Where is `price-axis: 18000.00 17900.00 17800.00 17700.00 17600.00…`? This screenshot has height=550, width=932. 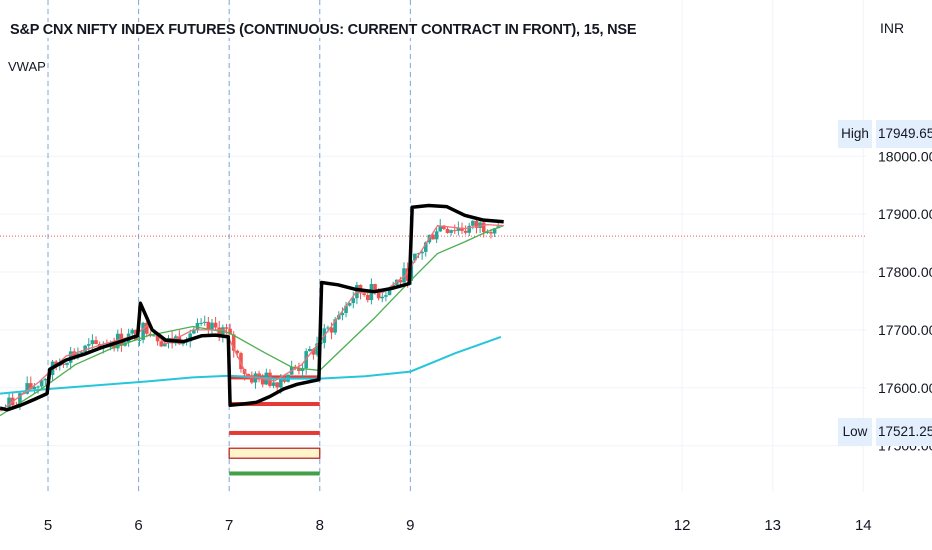
price-axis: 18000.00 17900.00 17800.00 17700.00 17600.00… is located at coordinates (905, 300).